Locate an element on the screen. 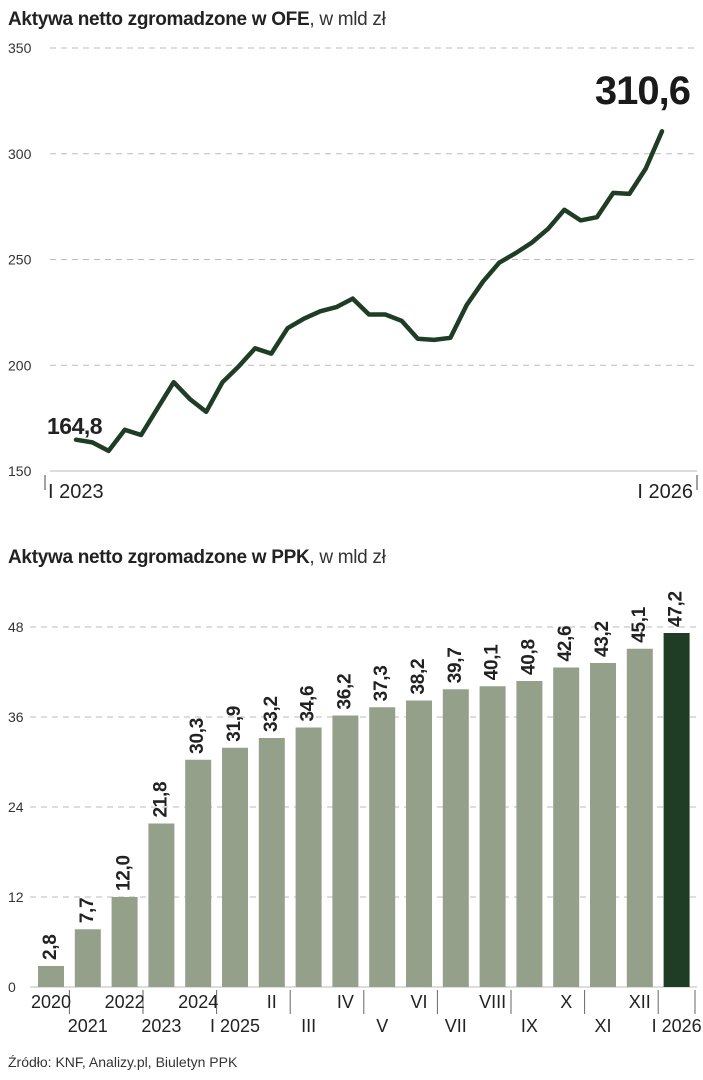 This screenshot has height=1080, width=703. ofe-last-value-label: 310,6 is located at coordinates (642, 91).